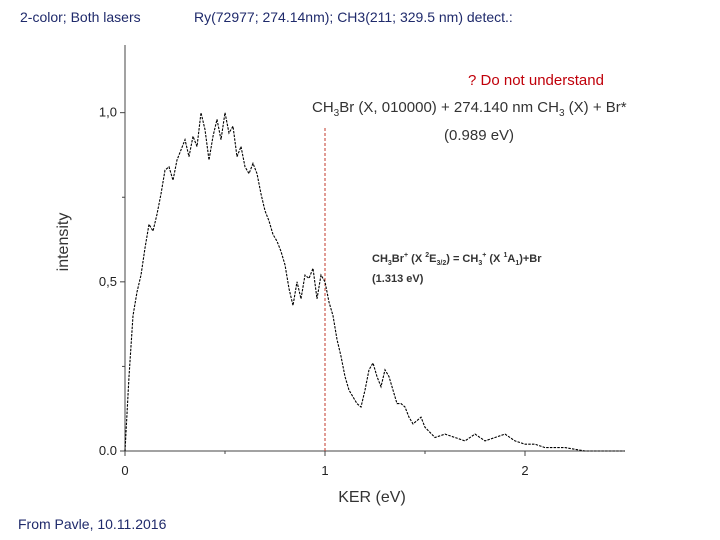 The image size is (720, 540). I want to click on y-ticks: 0.0 0,5 1,0, so click(112, 281).